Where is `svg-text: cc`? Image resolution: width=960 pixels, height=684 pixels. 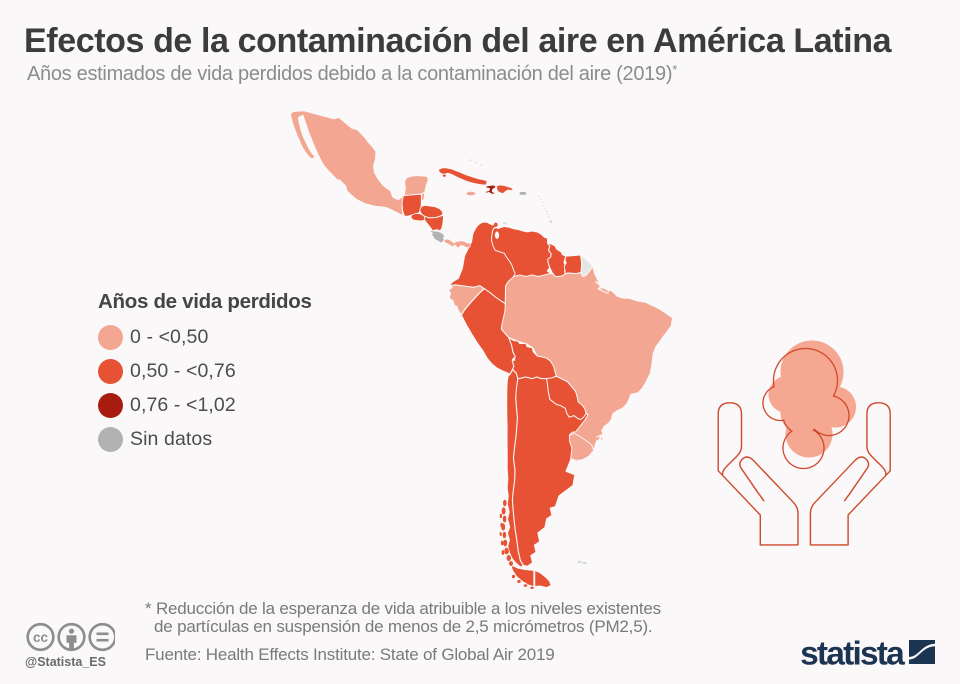
svg-text: cc is located at coordinates (41, 637).